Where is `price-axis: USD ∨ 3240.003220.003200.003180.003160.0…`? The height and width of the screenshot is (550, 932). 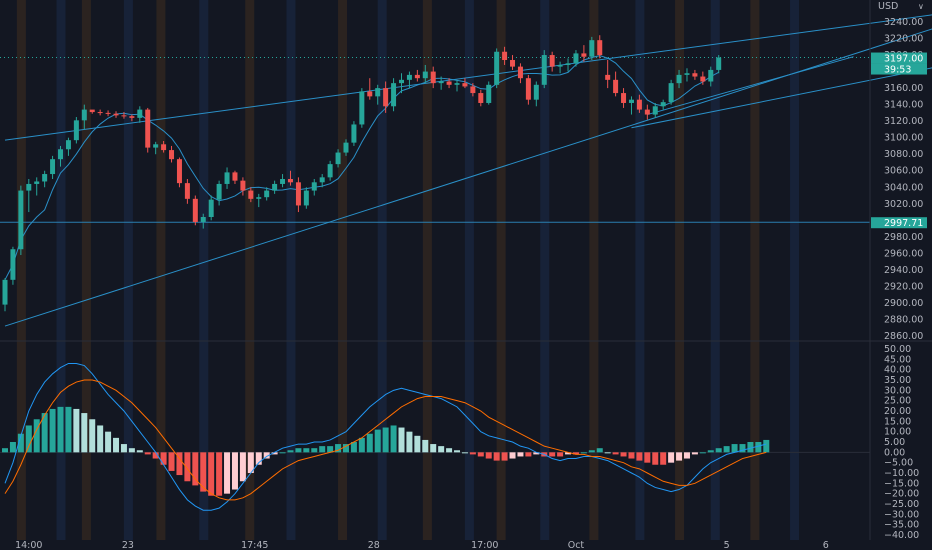 price-axis: USD ∨ 3240.003220.003200.003180.003160.0… is located at coordinates (899, 171).